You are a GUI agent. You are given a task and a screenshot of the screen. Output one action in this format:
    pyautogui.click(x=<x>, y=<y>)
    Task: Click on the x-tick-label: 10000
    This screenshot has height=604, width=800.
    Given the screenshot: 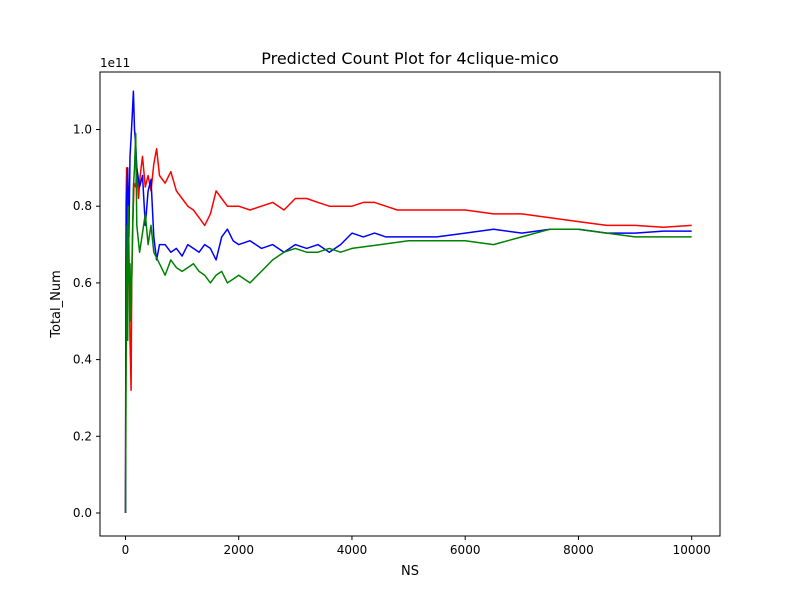 What is the action you would take?
    pyautogui.click(x=692, y=550)
    